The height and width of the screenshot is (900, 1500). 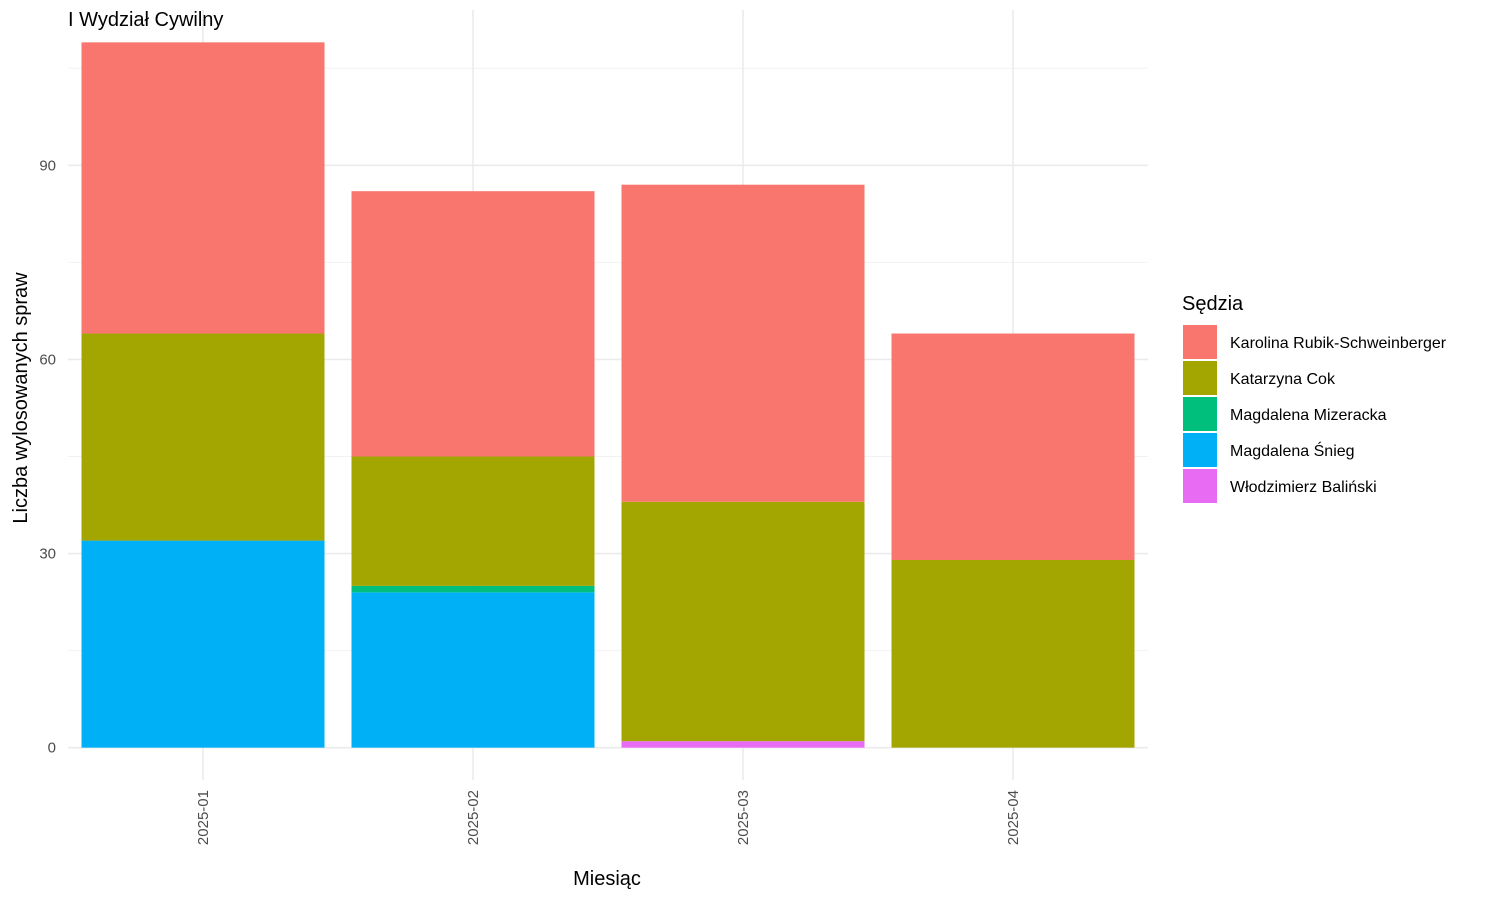 What do you see at coordinates (47, 554) in the screenshot?
I see `y-tick-label: 30` at bounding box center [47, 554].